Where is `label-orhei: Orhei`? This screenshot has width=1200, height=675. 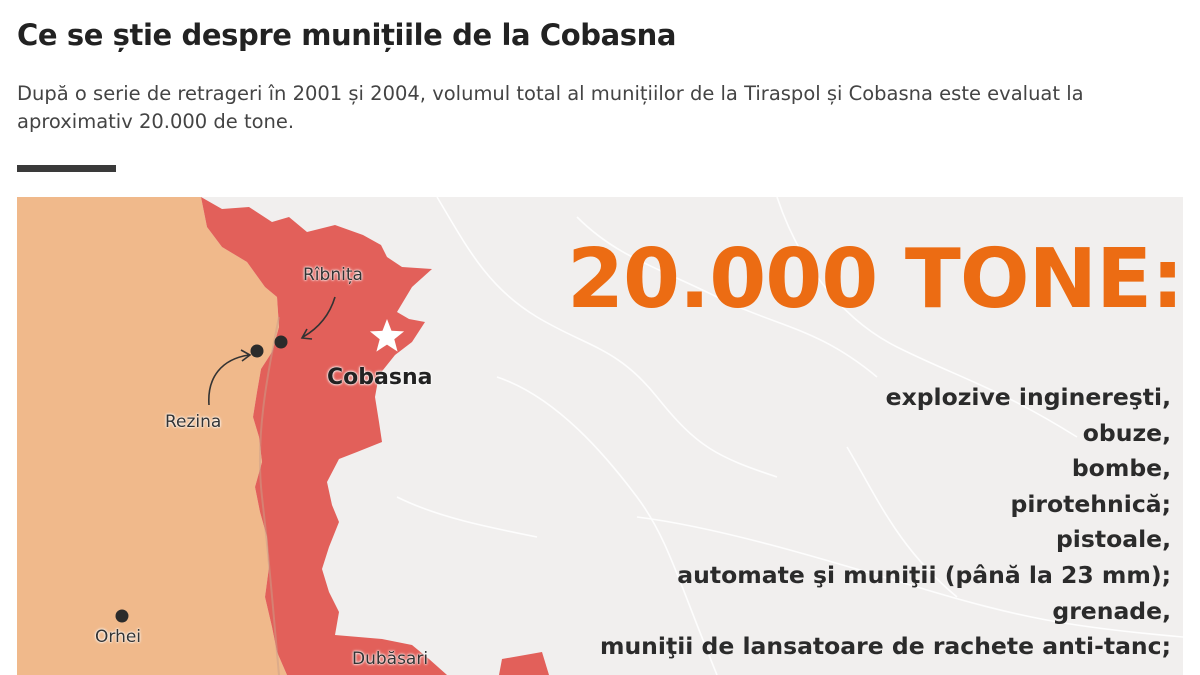 label-orhei: Orhei is located at coordinates (118, 637).